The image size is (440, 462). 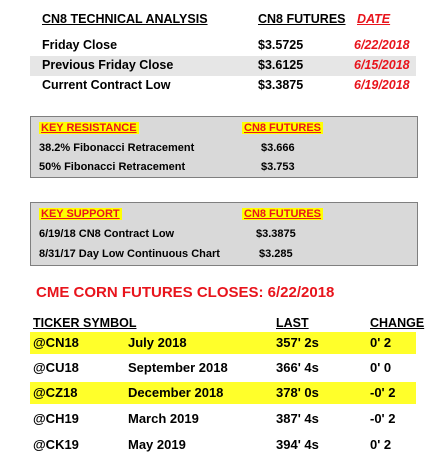 What do you see at coordinates (276, 234) in the screenshot?
I see `support-row-price: $3.3875` at bounding box center [276, 234].